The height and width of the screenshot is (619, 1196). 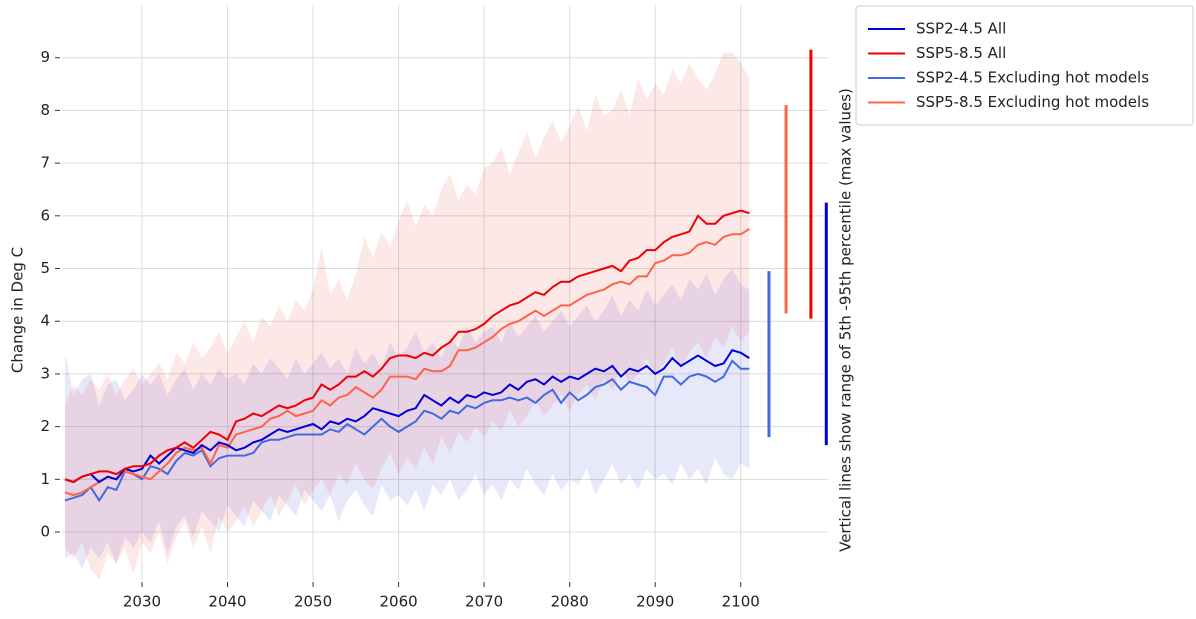 What do you see at coordinates (45, 268) in the screenshot?
I see `y-tick-label: 5` at bounding box center [45, 268].